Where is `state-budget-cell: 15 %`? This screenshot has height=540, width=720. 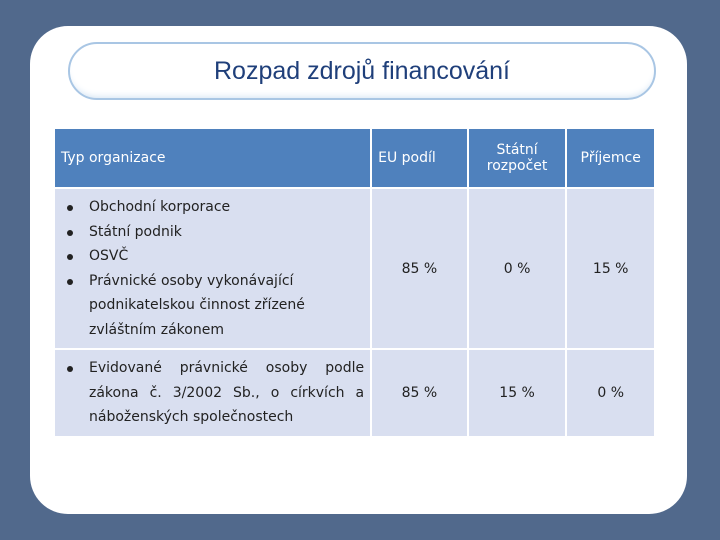
state-budget-cell: 15 % is located at coordinates (517, 393).